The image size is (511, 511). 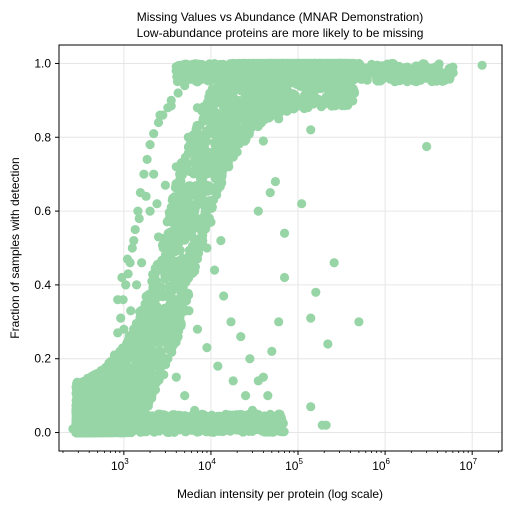 What do you see at coordinates (42, 63) in the screenshot?
I see `y-tick-label: 1.0` at bounding box center [42, 63].